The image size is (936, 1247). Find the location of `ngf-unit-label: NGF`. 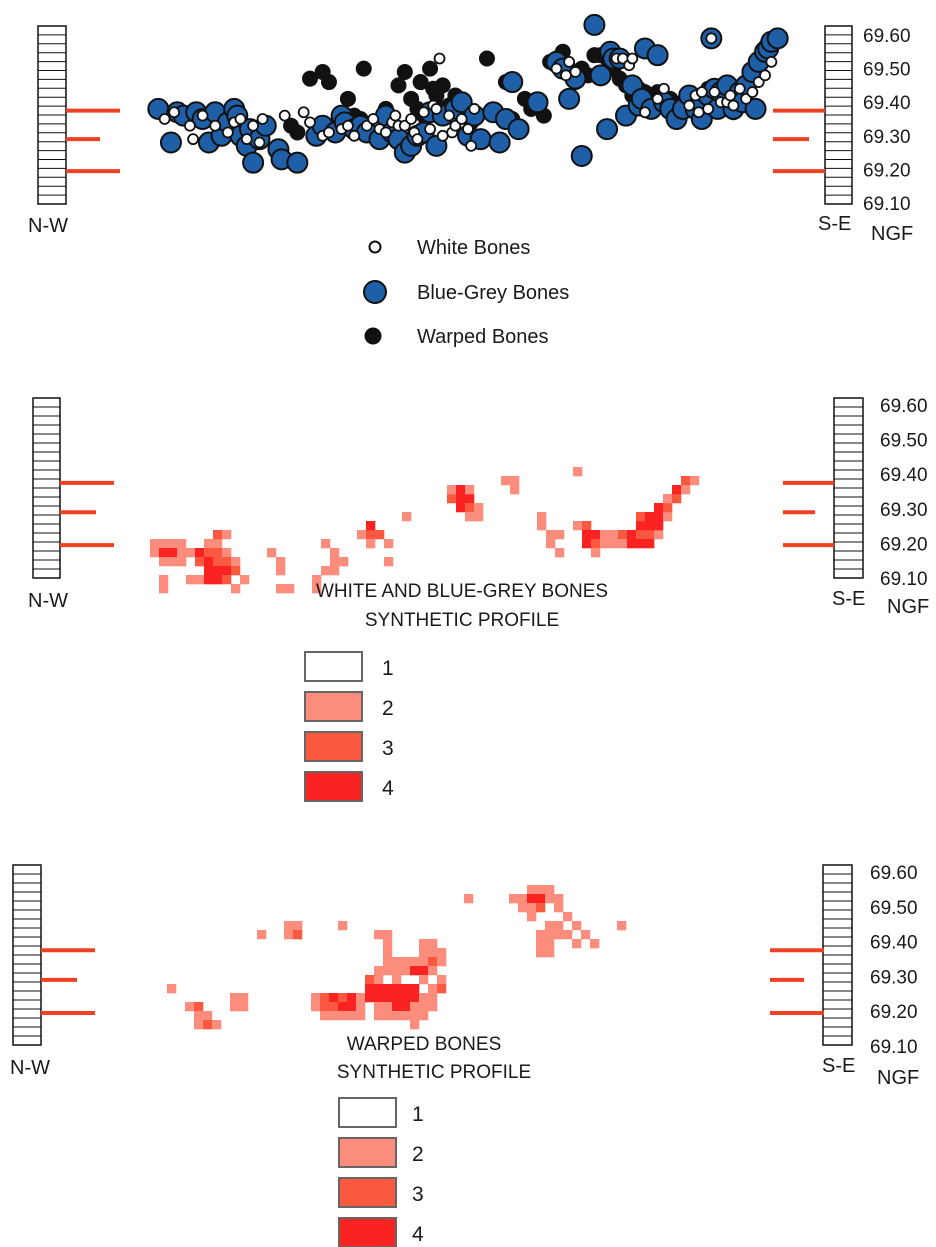

ngf-unit-label: NGF is located at coordinates (908, 607).